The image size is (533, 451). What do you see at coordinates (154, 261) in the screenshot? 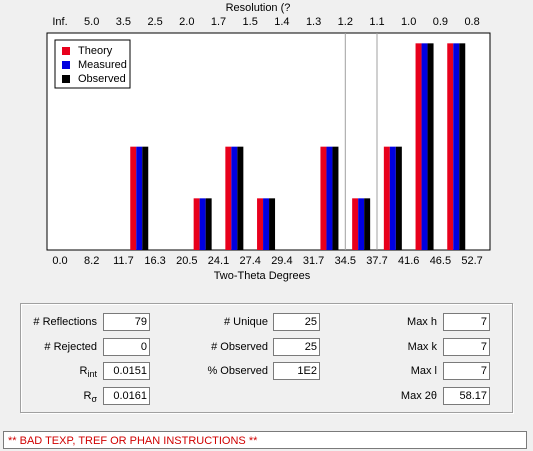
I see `x-tick-label: 16.3` at bounding box center [154, 261].